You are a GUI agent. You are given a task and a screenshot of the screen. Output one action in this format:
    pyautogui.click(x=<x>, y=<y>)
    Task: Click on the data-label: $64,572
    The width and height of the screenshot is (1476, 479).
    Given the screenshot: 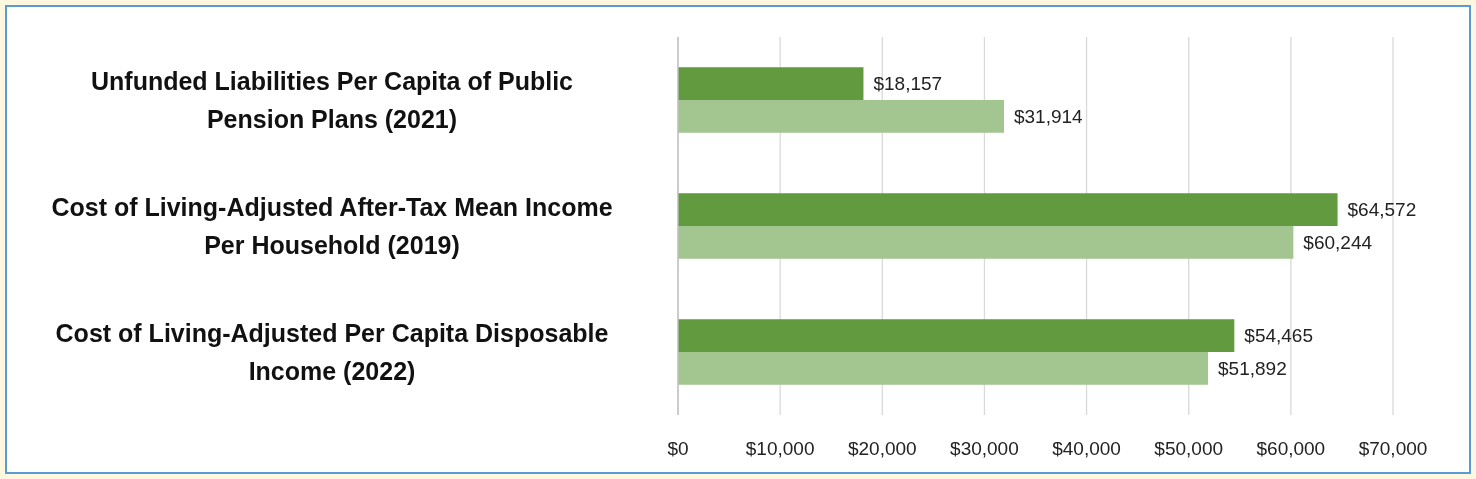 What is the action you would take?
    pyautogui.click(x=1382, y=210)
    